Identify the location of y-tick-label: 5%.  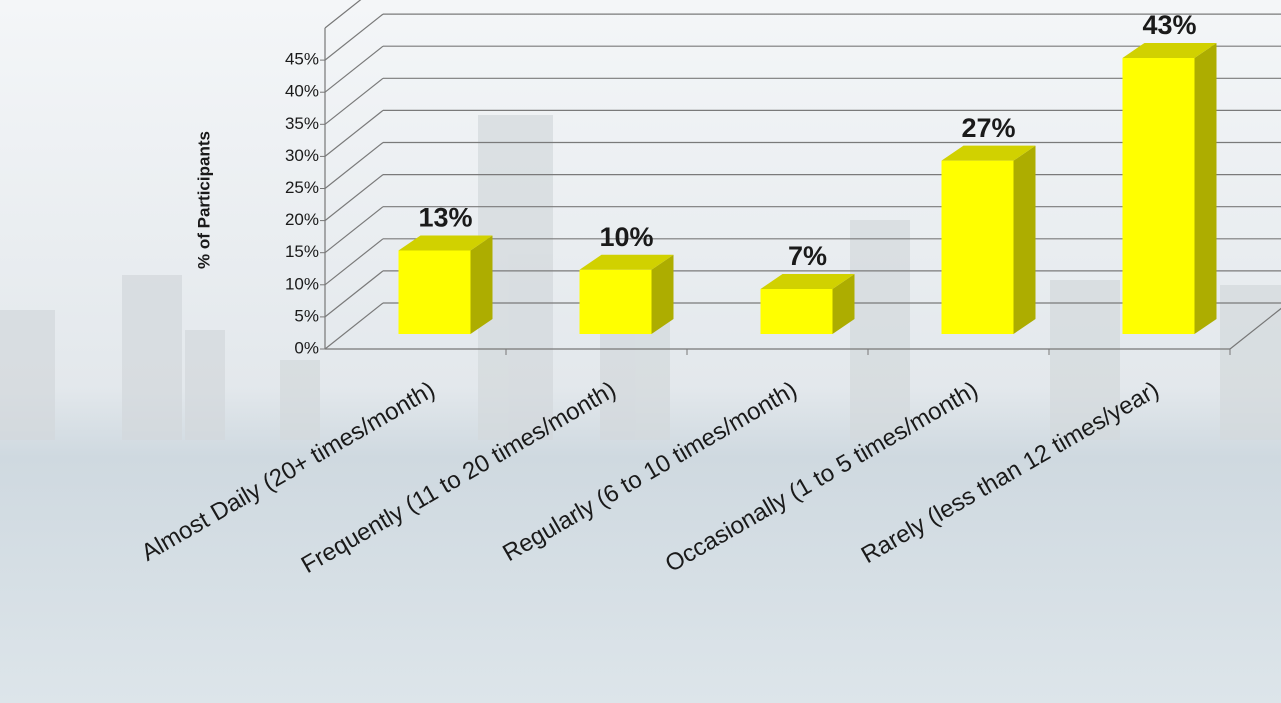
(306, 315).